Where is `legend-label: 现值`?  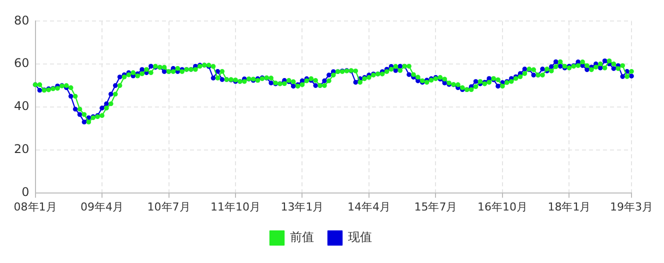 legend-label: 现值 is located at coordinates (360, 237).